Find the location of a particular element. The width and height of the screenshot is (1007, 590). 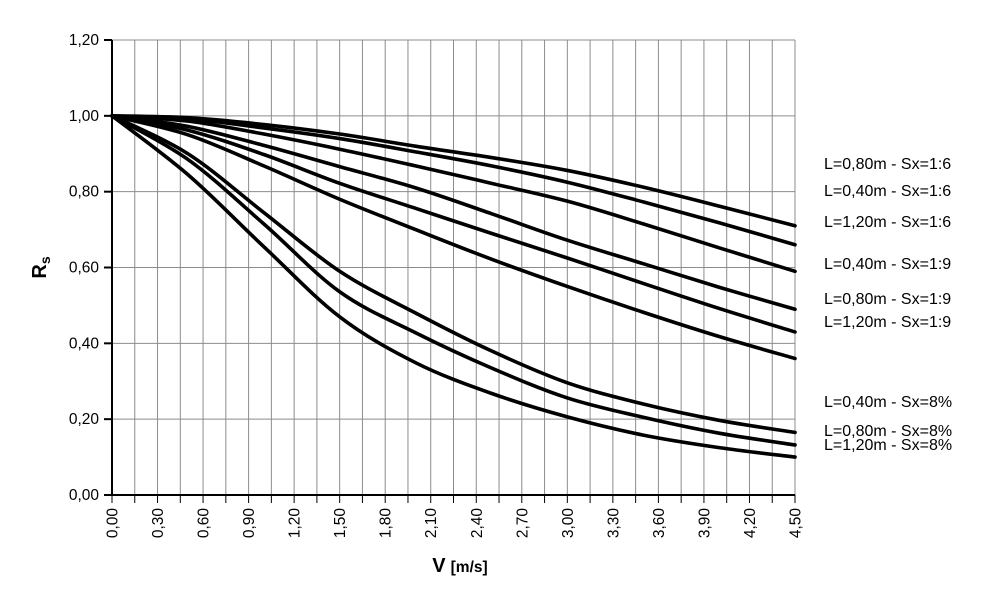

x-tick-label: 1,20 is located at coordinates (295, 523).